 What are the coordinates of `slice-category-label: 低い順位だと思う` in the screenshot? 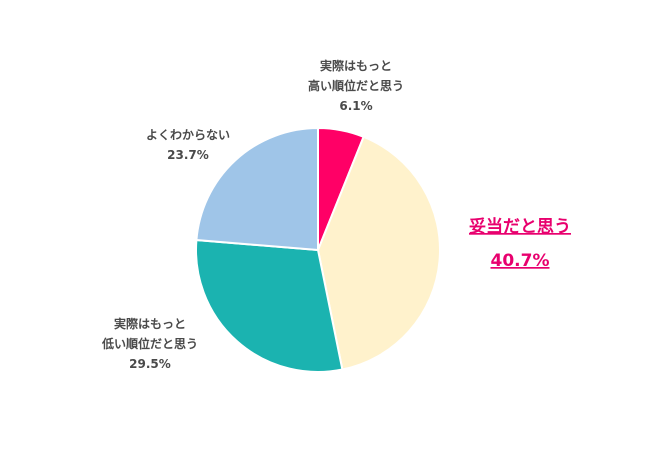 It's located at (149, 343).